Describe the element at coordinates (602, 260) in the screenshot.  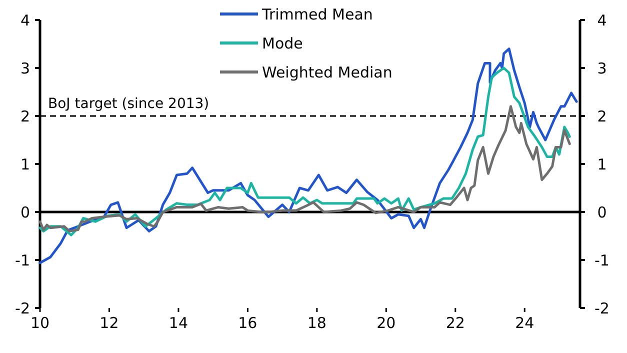
I see `y2-tick-label: -1` at that location.